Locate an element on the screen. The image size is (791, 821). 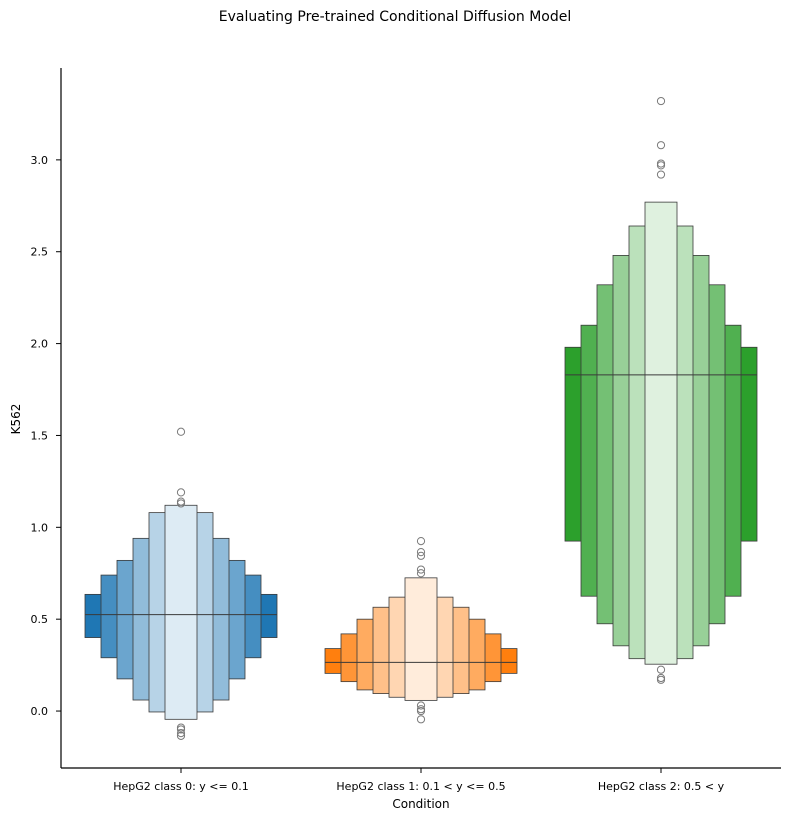
y-tick-label: 0.5 is located at coordinates (40, 619).